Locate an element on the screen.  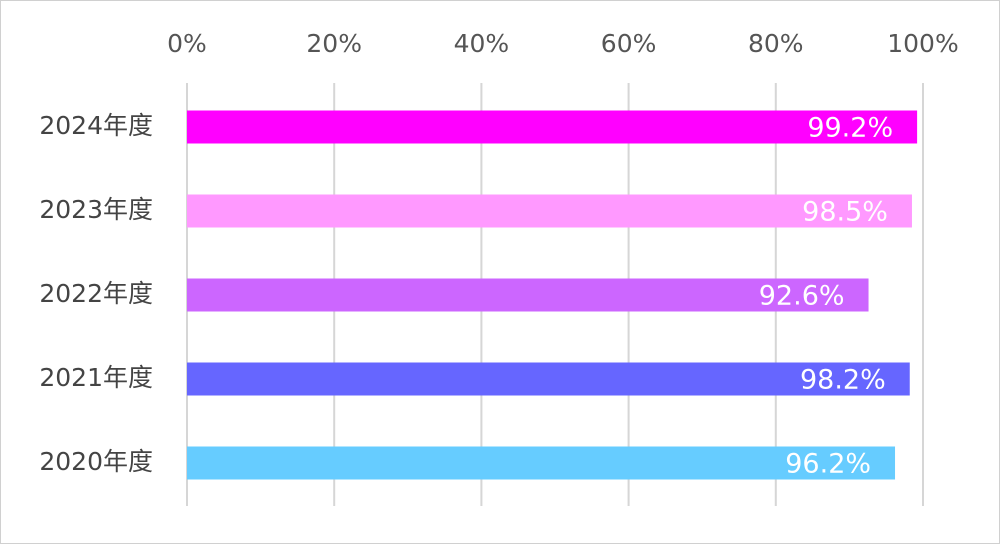
x-tick-label-100: 100% is located at coordinates (922, 43).